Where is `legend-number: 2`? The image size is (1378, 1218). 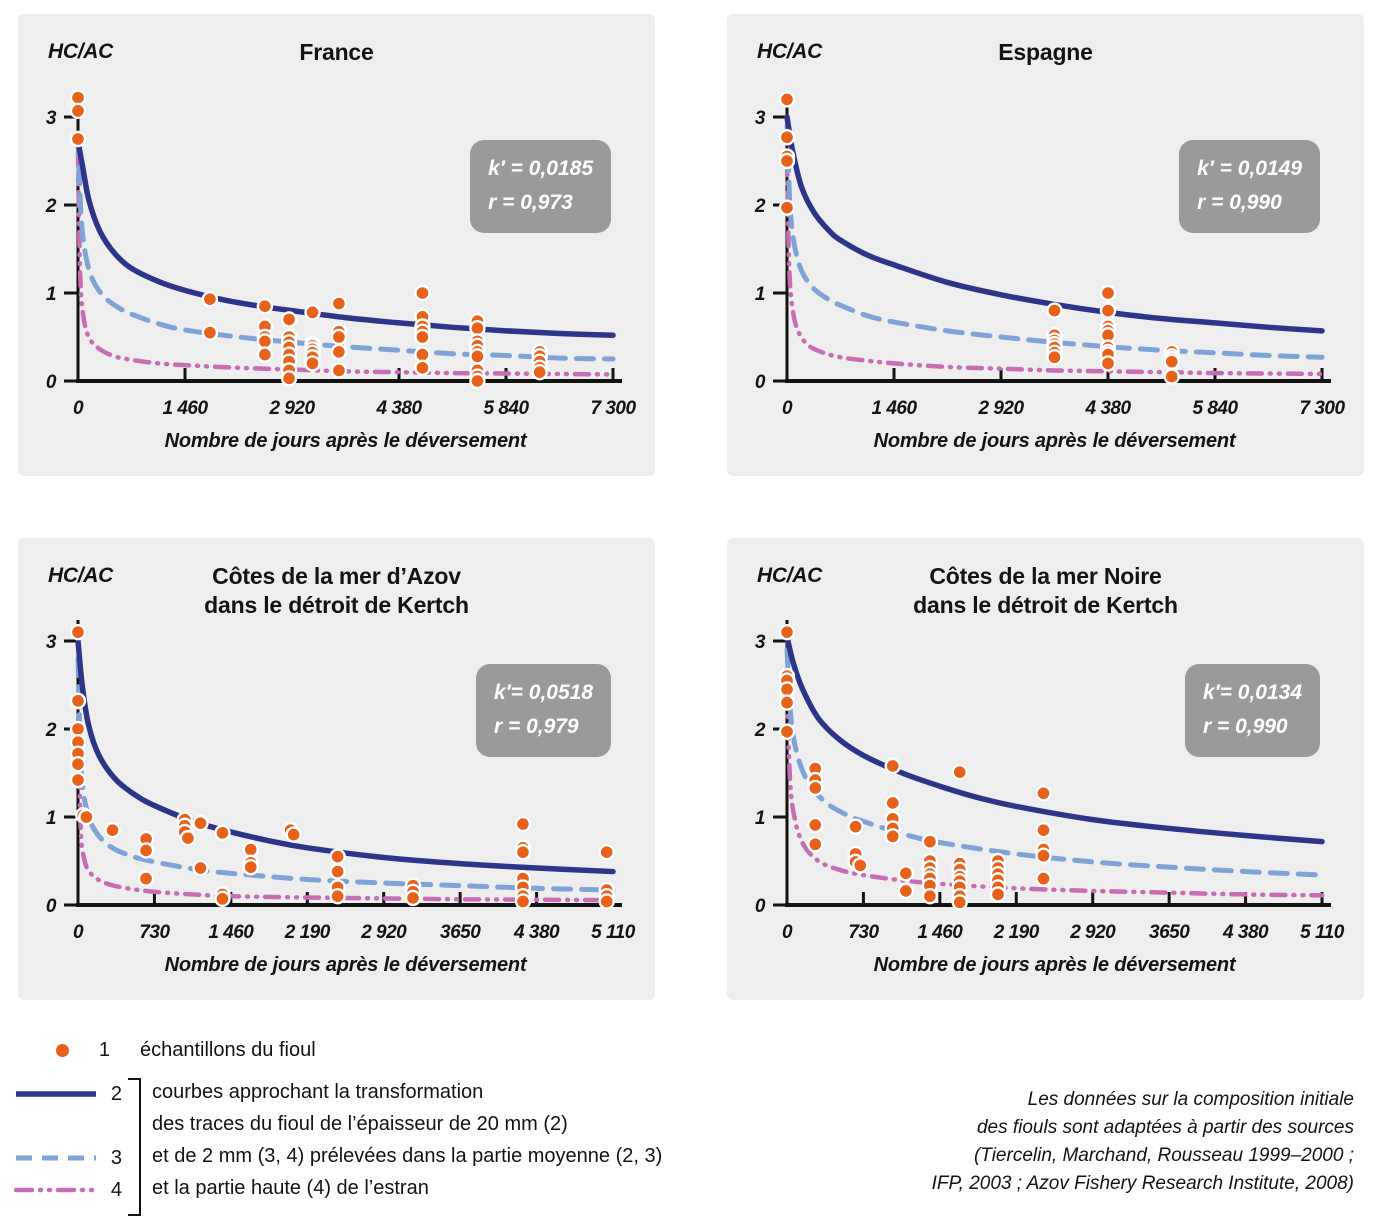
legend-number: 2 is located at coordinates (116, 1094).